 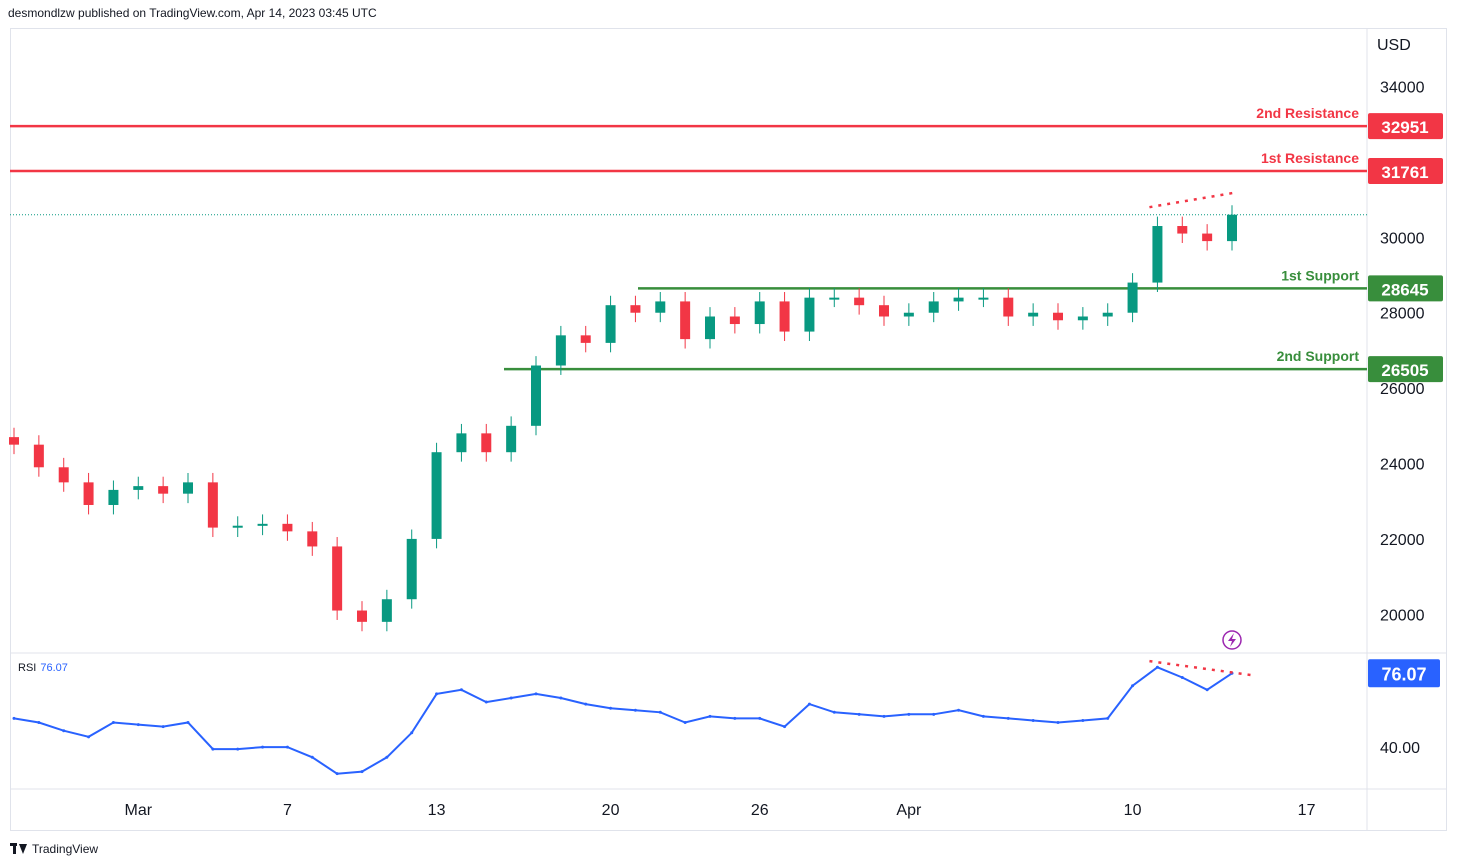 I want to click on rsi-line, so click(x=623, y=720).